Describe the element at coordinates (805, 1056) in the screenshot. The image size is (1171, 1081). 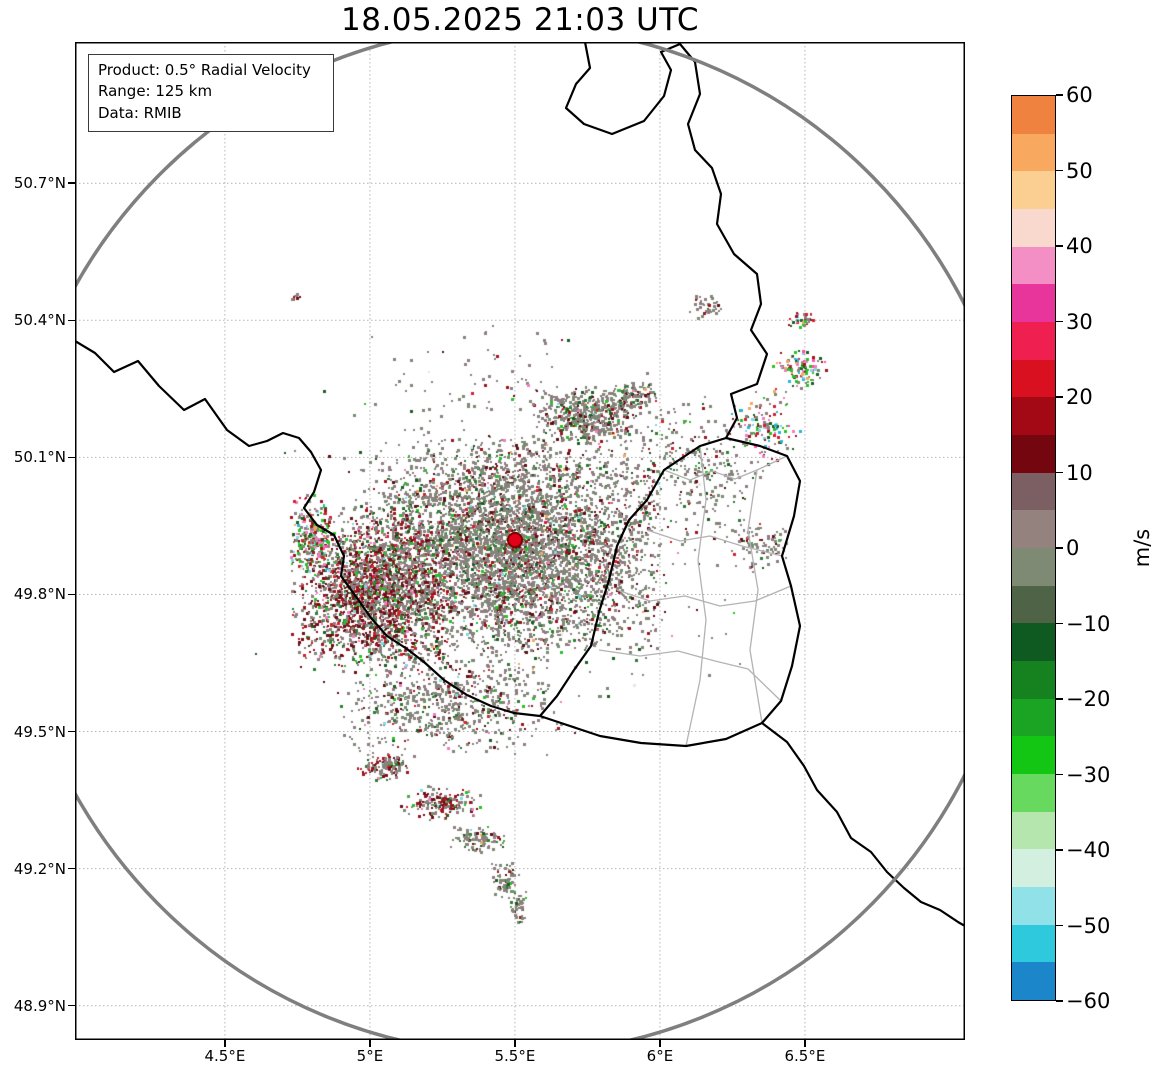
I see `x-tick-label: 6.5°E` at that location.